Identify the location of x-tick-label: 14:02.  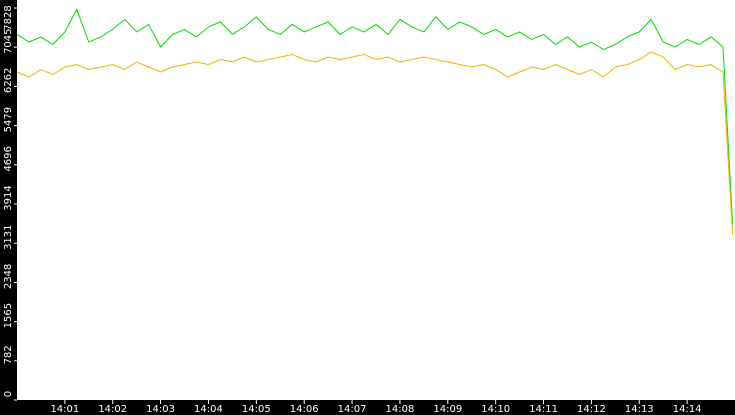
(112, 409).